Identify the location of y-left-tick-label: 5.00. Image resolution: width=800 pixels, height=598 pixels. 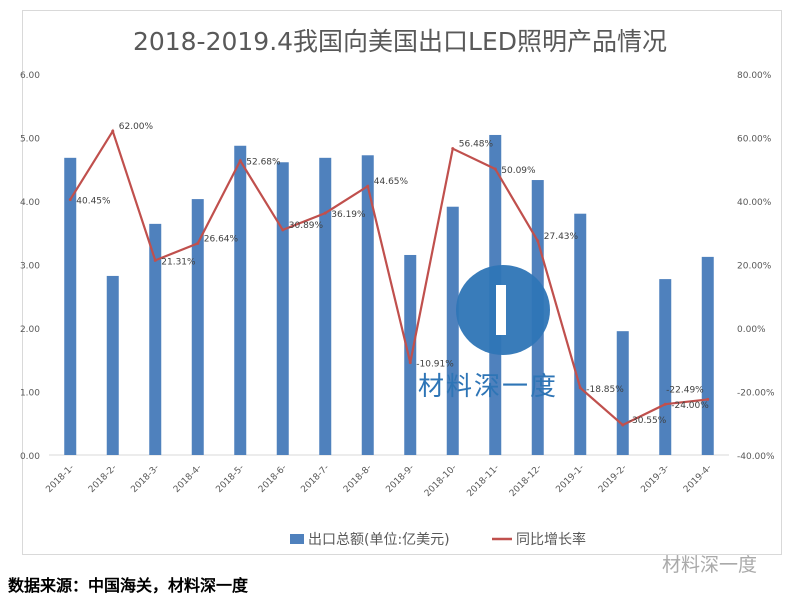
(30, 140).